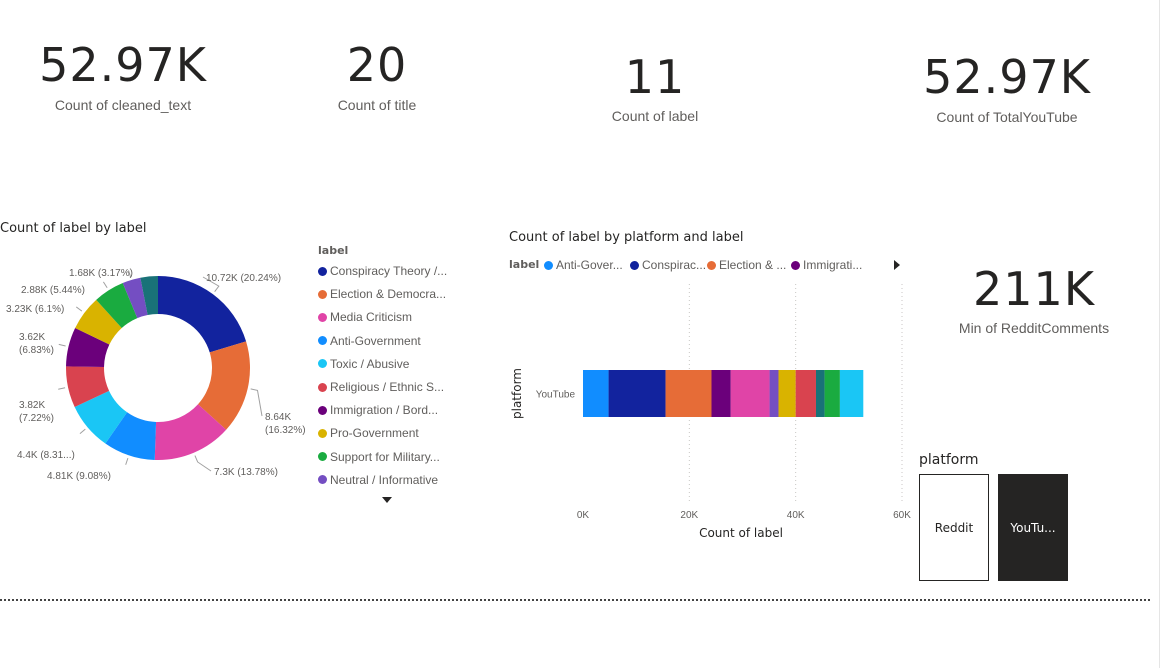 The height and width of the screenshot is (668, 1163). I want to click on donut-legend-item: Pro-Government, so click(368, 433).